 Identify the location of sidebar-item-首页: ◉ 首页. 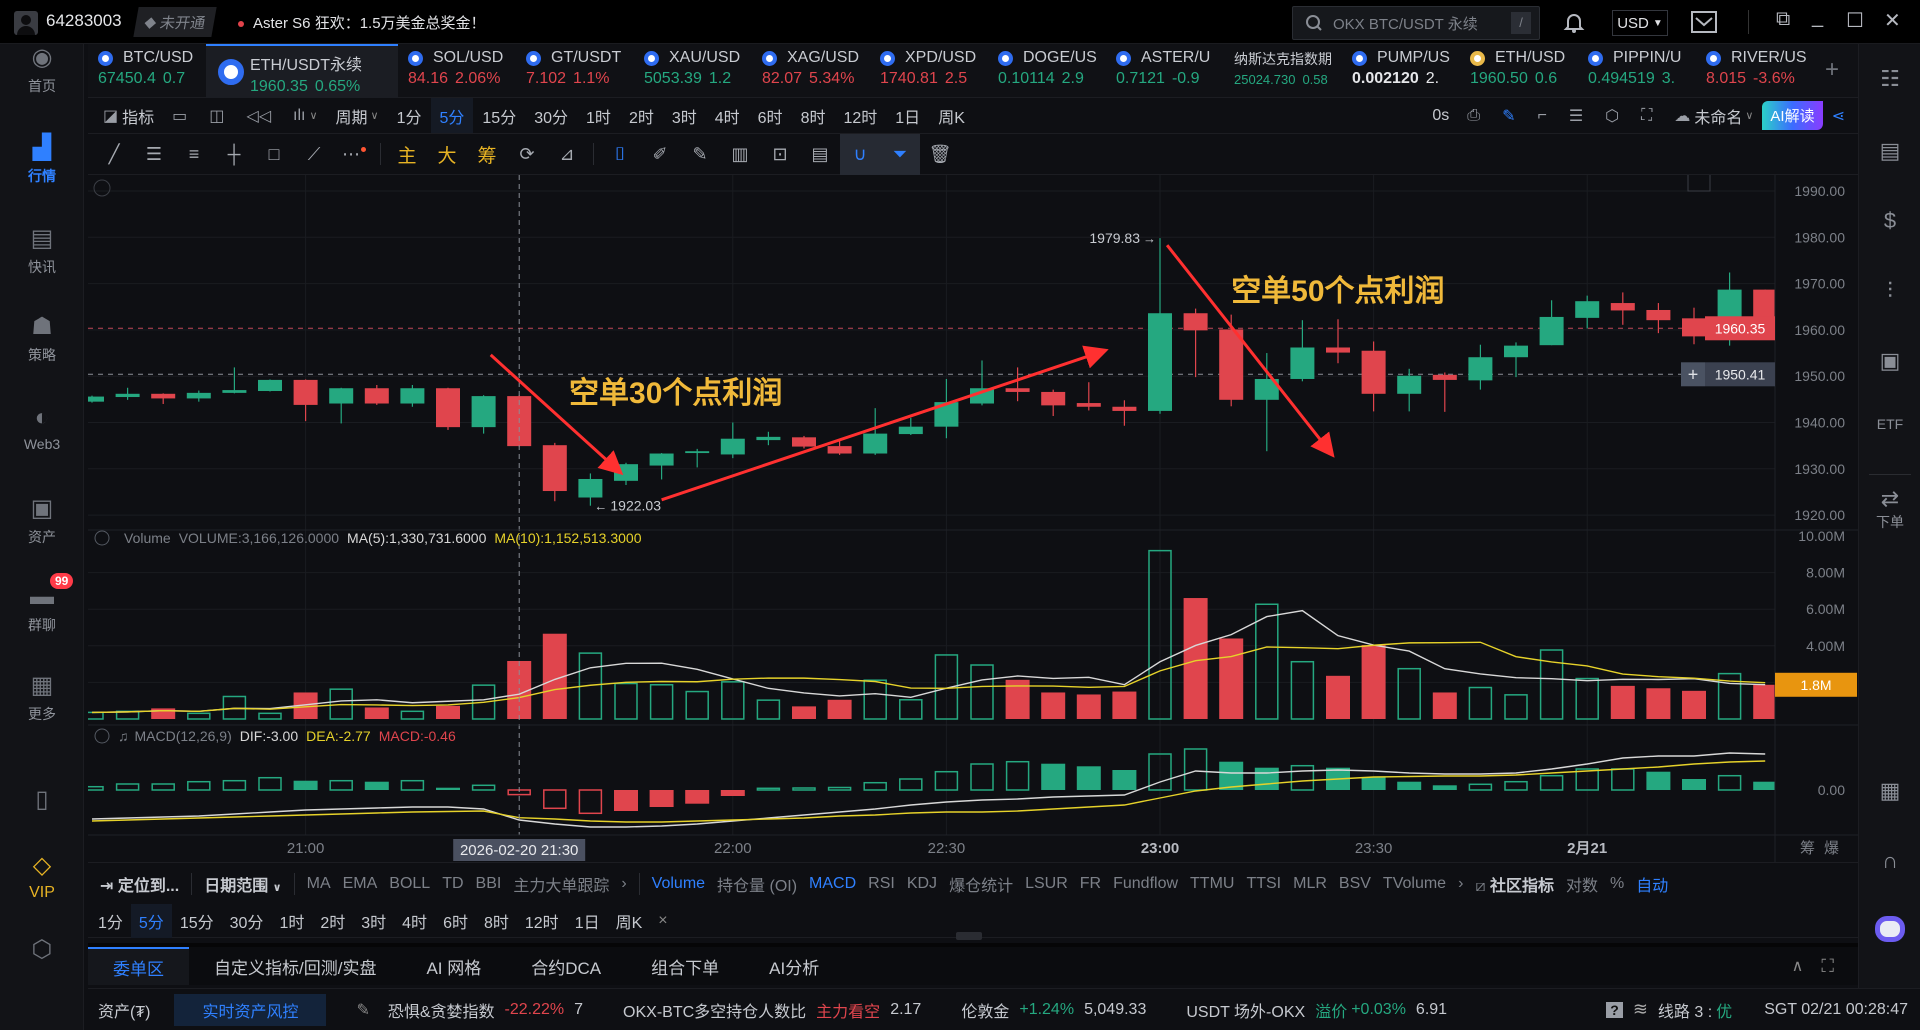
(42, 70).